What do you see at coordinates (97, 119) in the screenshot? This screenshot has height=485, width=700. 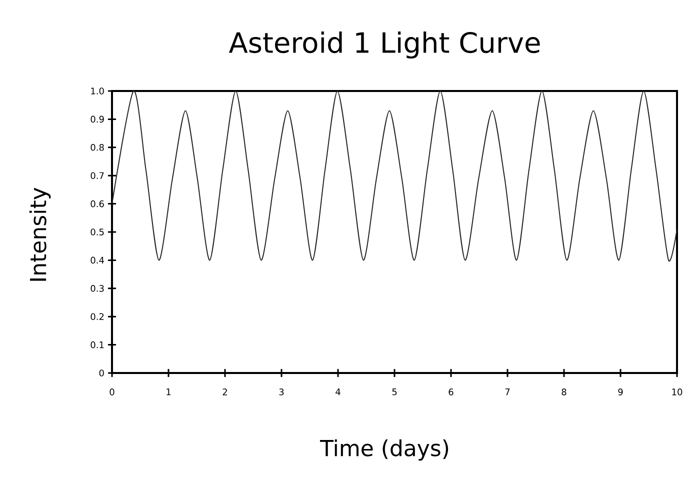 I see `y-tick-label: 0.9` at bounding box center [97, 119].